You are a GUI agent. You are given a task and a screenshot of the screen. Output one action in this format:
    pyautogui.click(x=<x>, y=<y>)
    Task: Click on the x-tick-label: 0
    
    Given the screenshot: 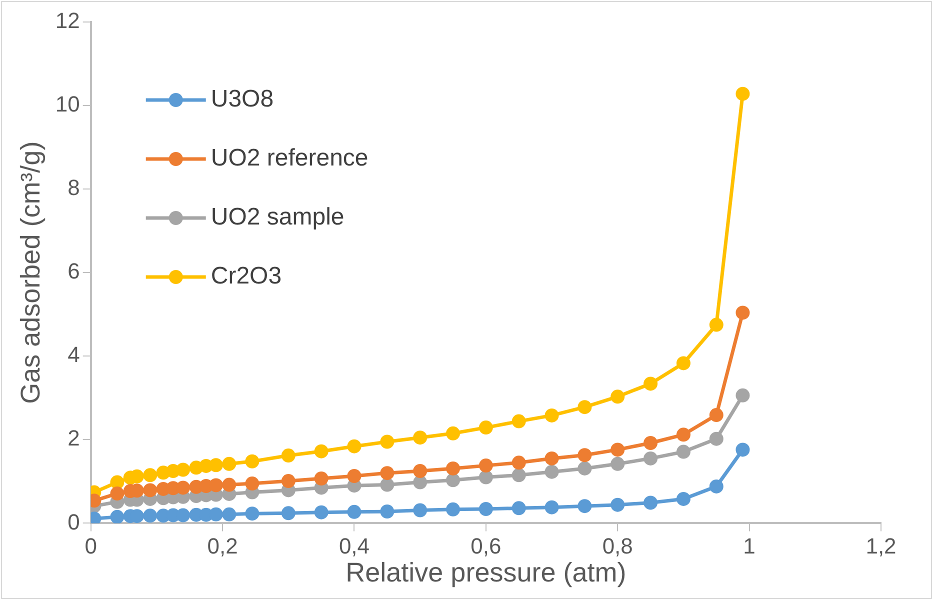 What is the action you would take?
    pyautogui.click(x=90, y=545)
    